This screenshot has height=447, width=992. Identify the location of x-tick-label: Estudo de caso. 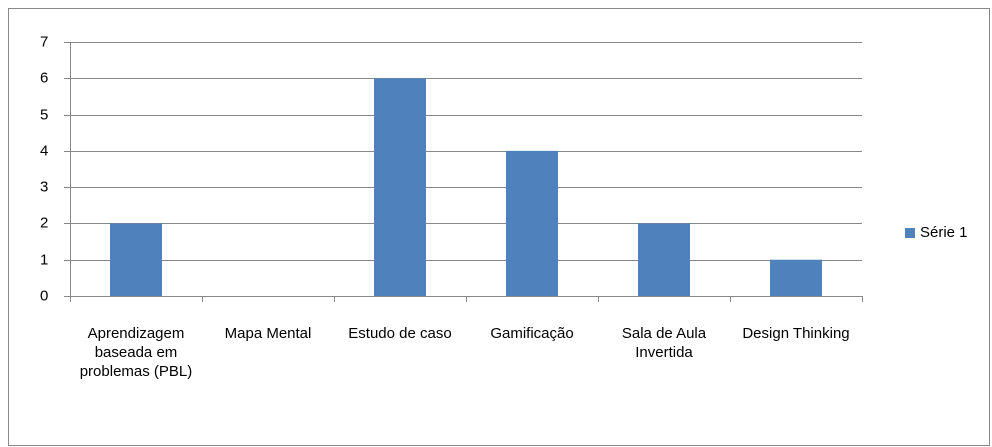
(400, 333).